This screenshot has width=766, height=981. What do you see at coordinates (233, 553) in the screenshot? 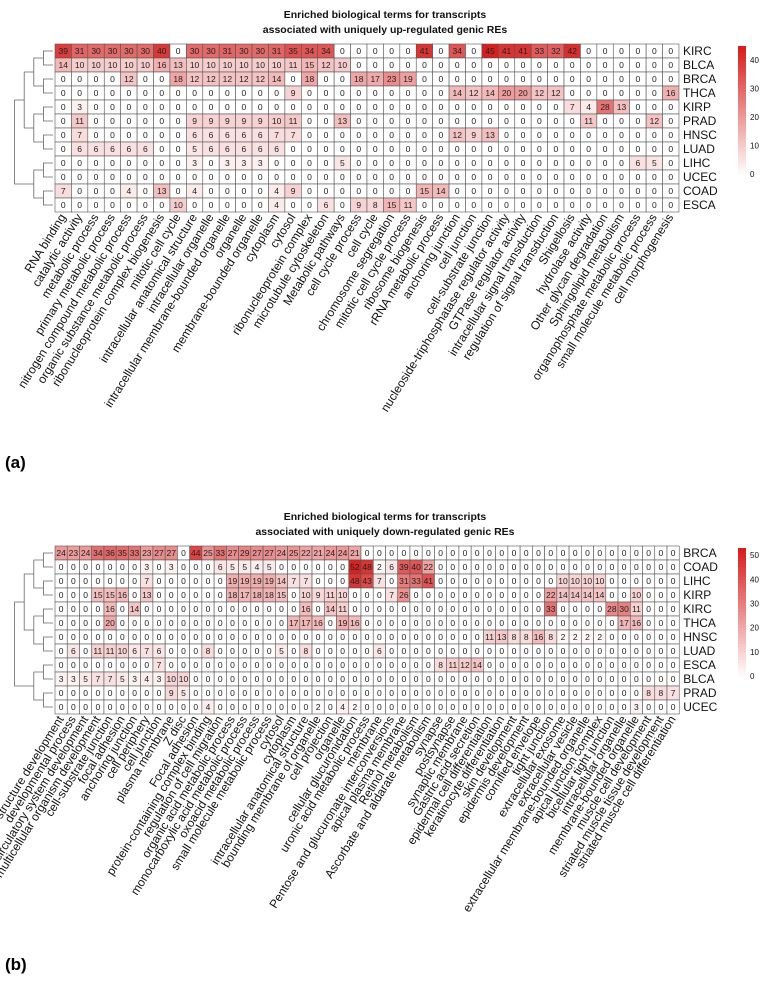
I see `cell-value: 27` at bounding box center [233, 553].